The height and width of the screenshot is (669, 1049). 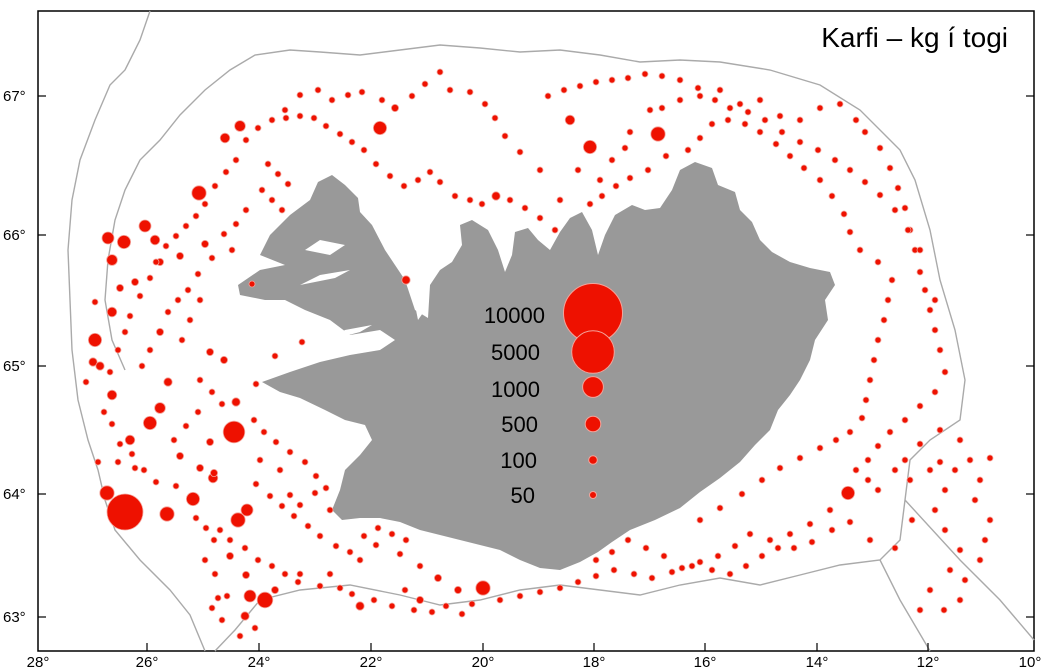 What do you see at coordinates (705, 661) in the screenshot?
I see `lon-label-16: 16°` at bounding box center [705, 661].